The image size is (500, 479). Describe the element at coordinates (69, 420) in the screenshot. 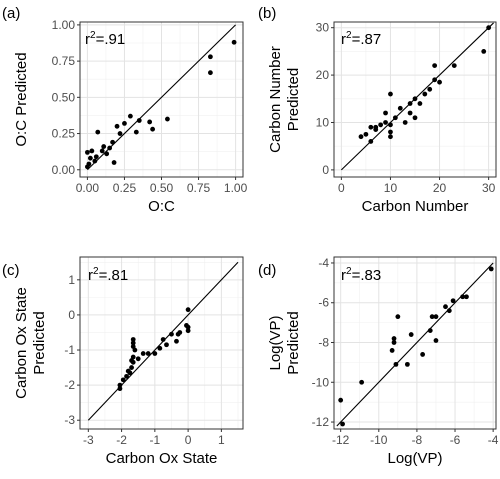

I see `y-tick-label: -3` at that location.